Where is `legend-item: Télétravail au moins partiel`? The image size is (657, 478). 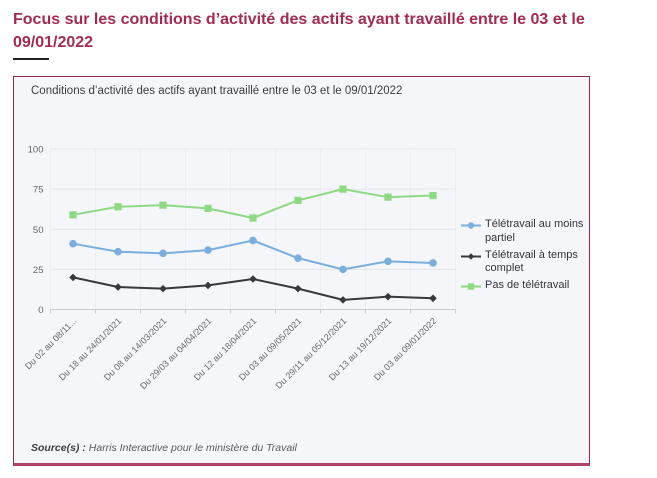 legend-item: Télétravail au moins partiel is located at coordinates (523, 232).